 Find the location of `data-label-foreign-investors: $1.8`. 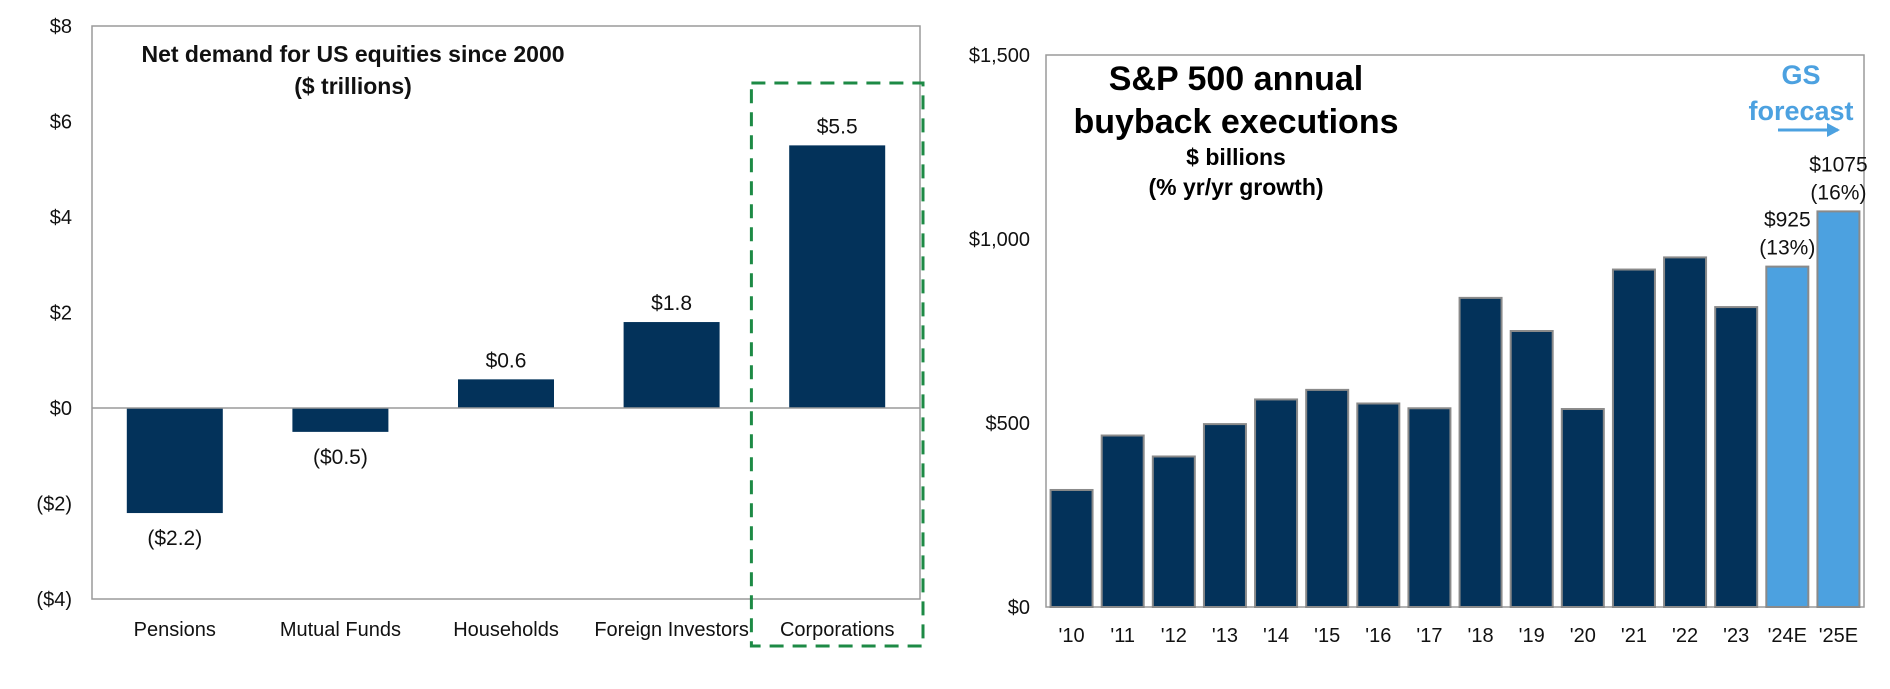

data-label-foreign-investors: $1.8 is located at coordinates (671, 303).